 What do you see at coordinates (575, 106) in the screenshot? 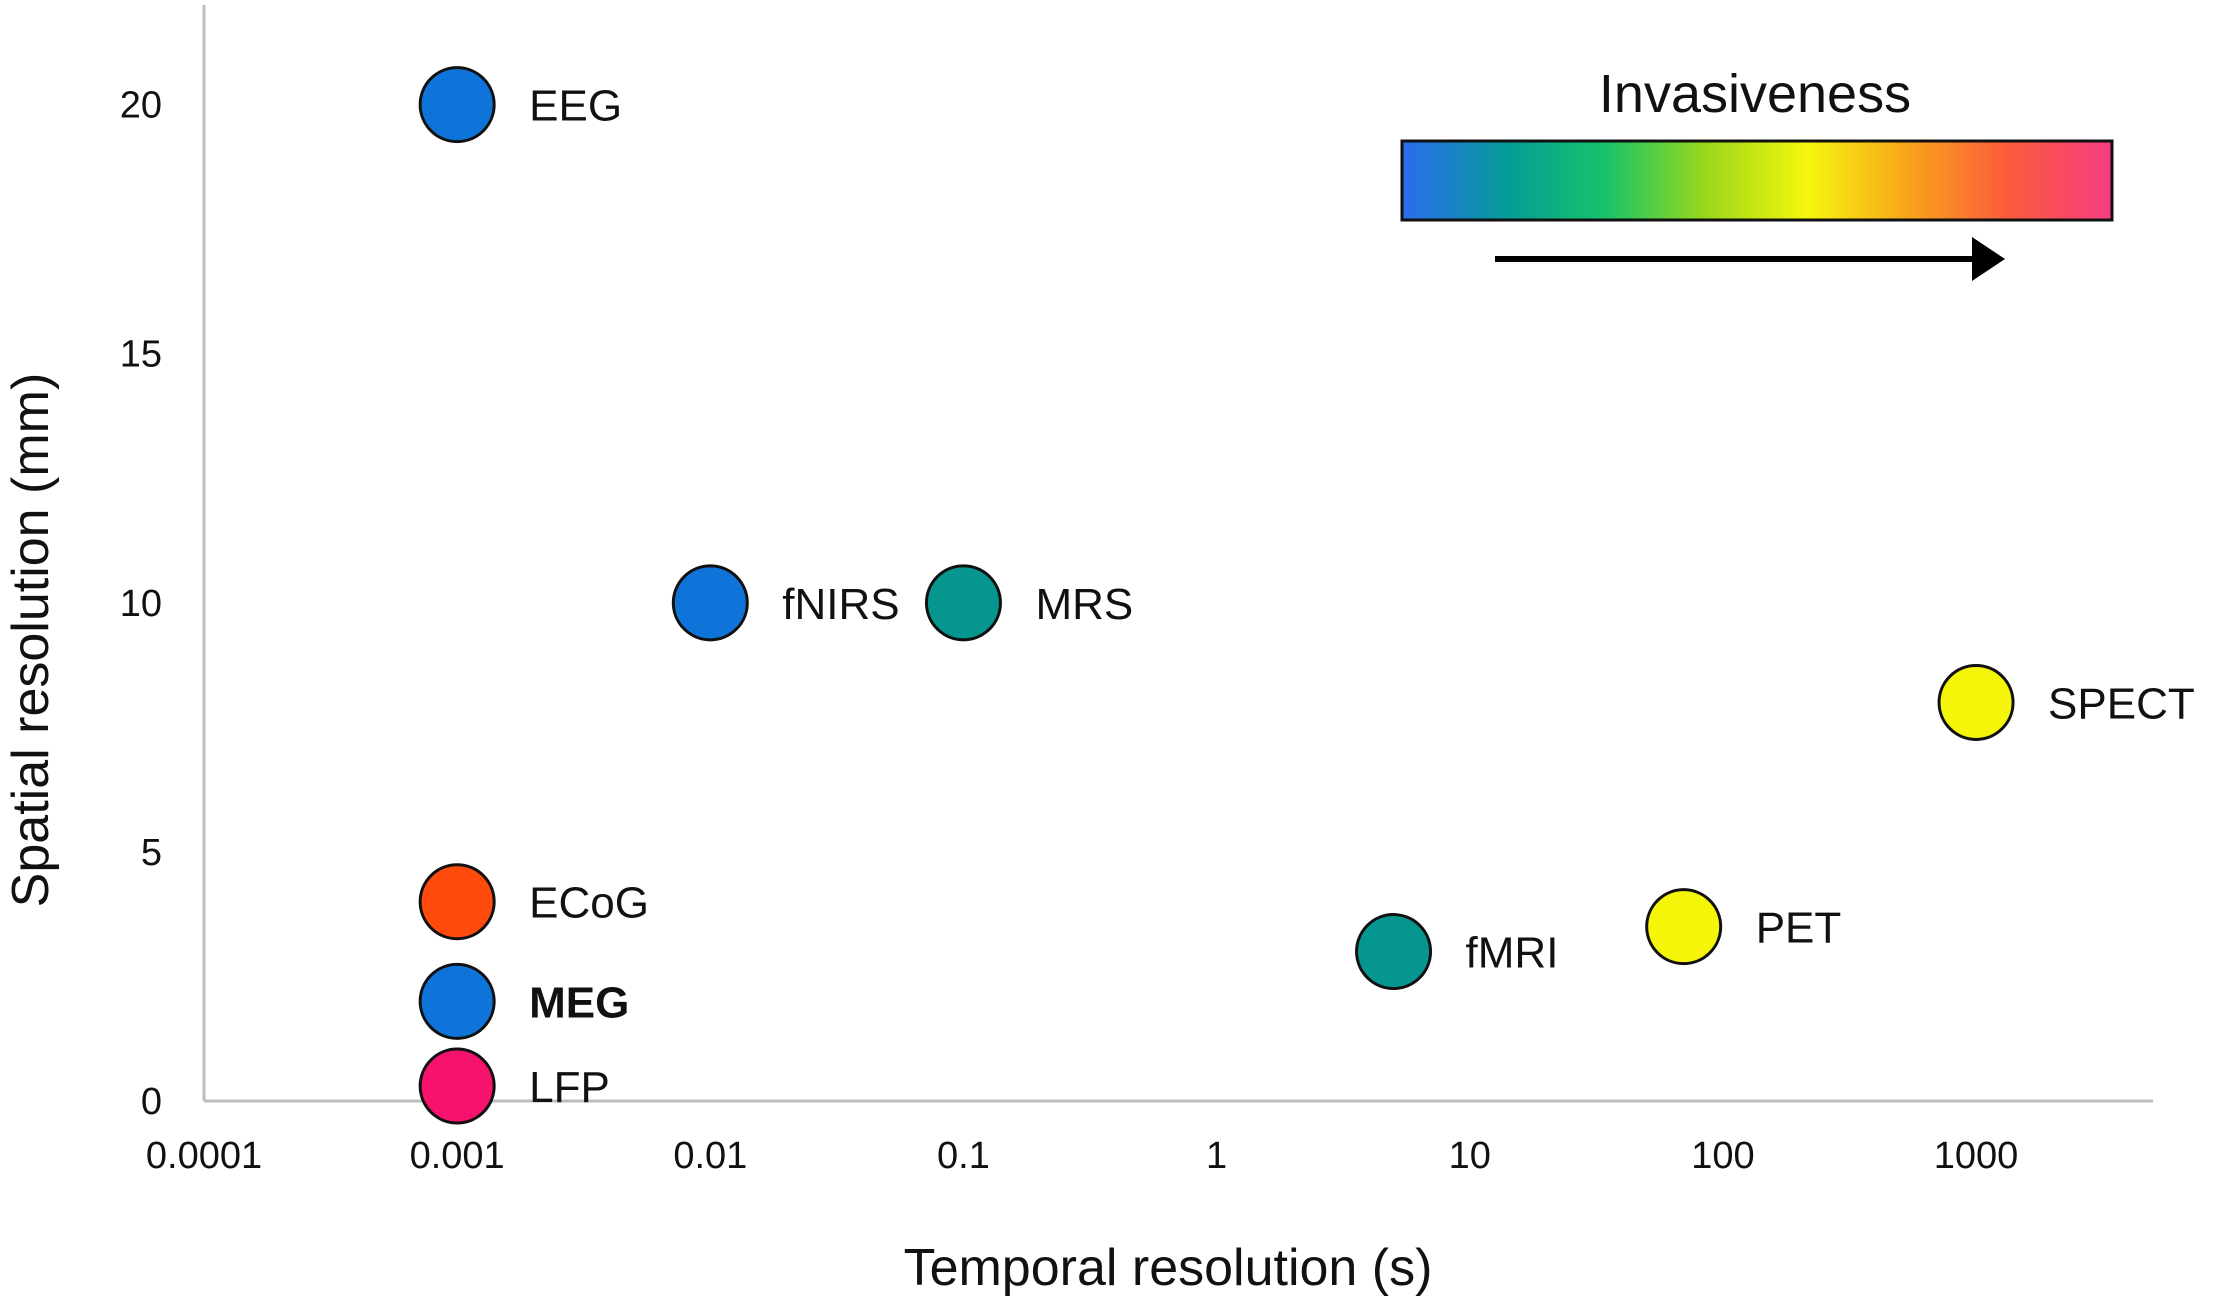
I see `point-label: EEG` at bounding box center [575, 106].